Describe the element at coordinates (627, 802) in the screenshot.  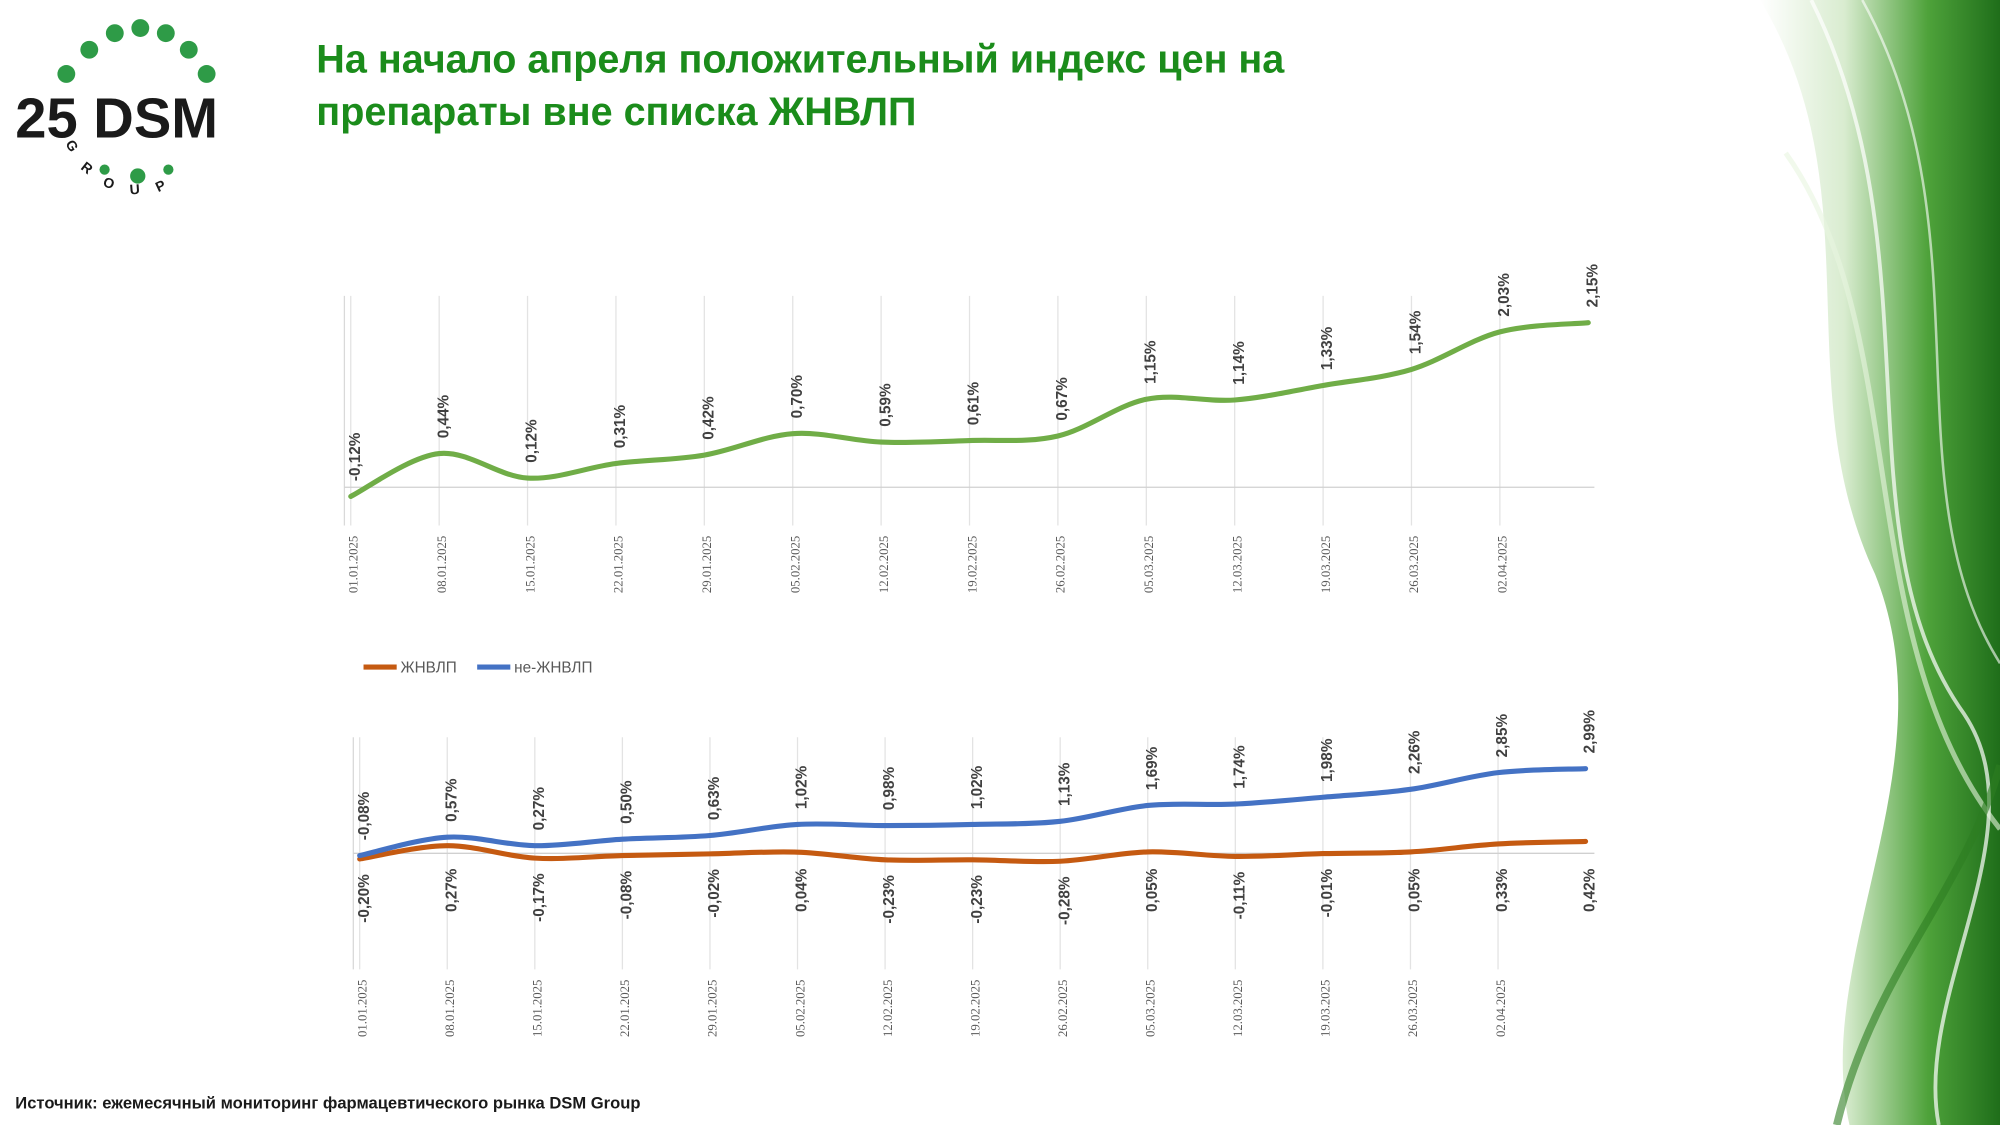
I see `data-label: 0,50%` at that location.